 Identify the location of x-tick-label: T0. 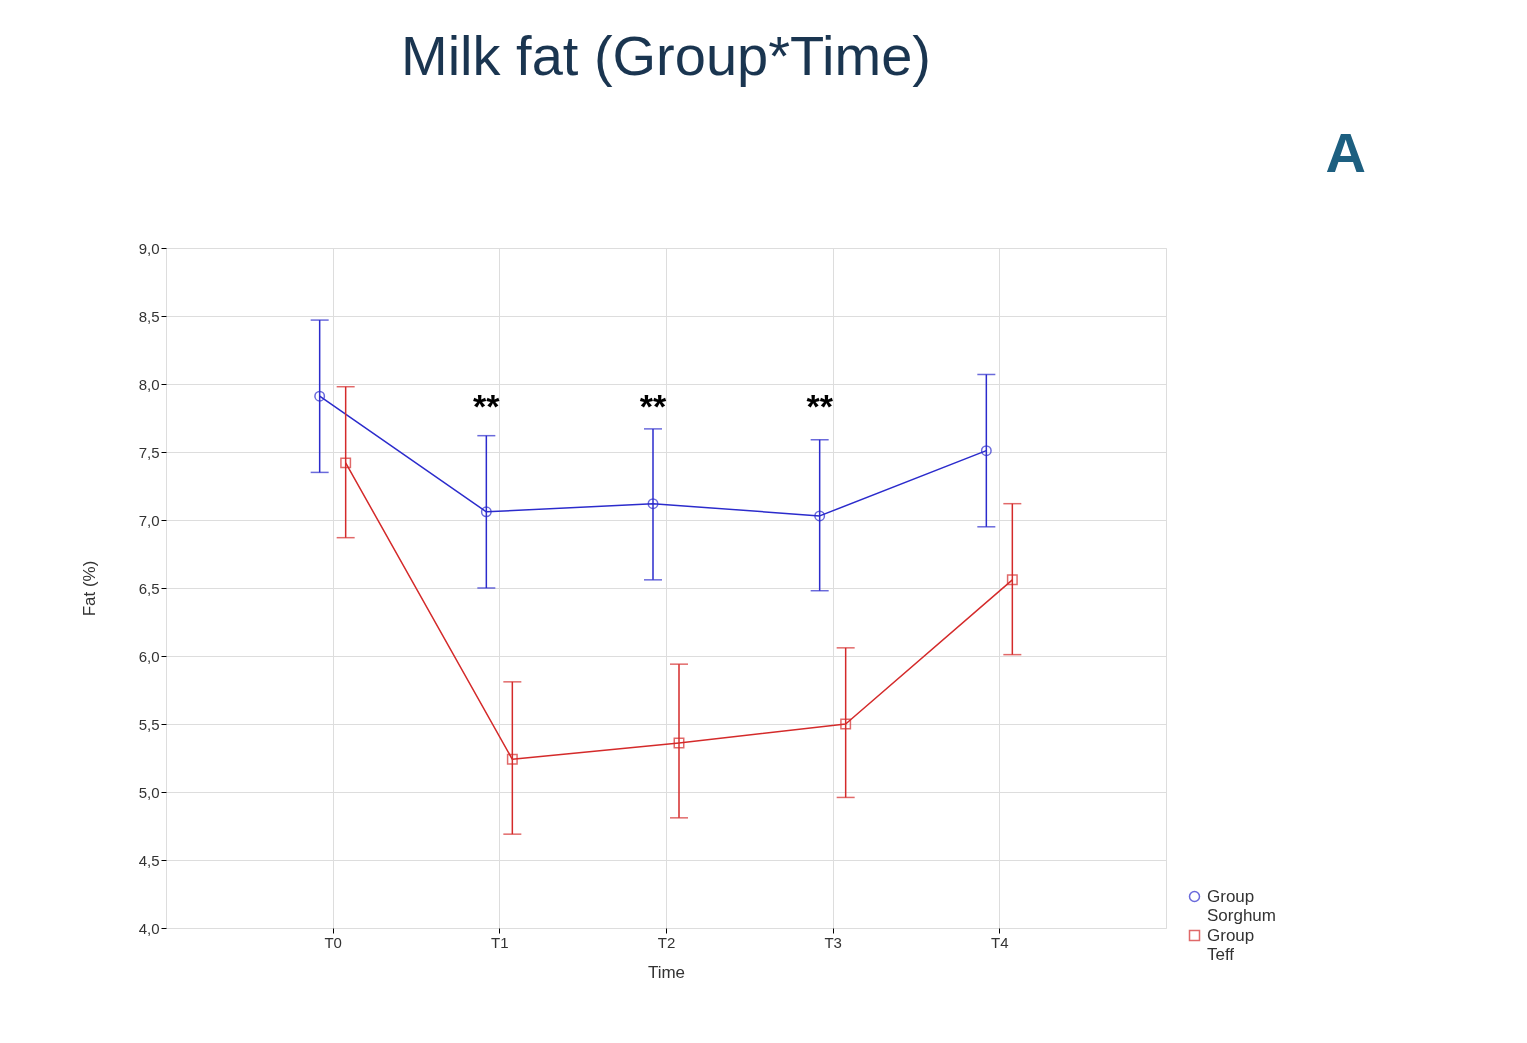
(333, 942).